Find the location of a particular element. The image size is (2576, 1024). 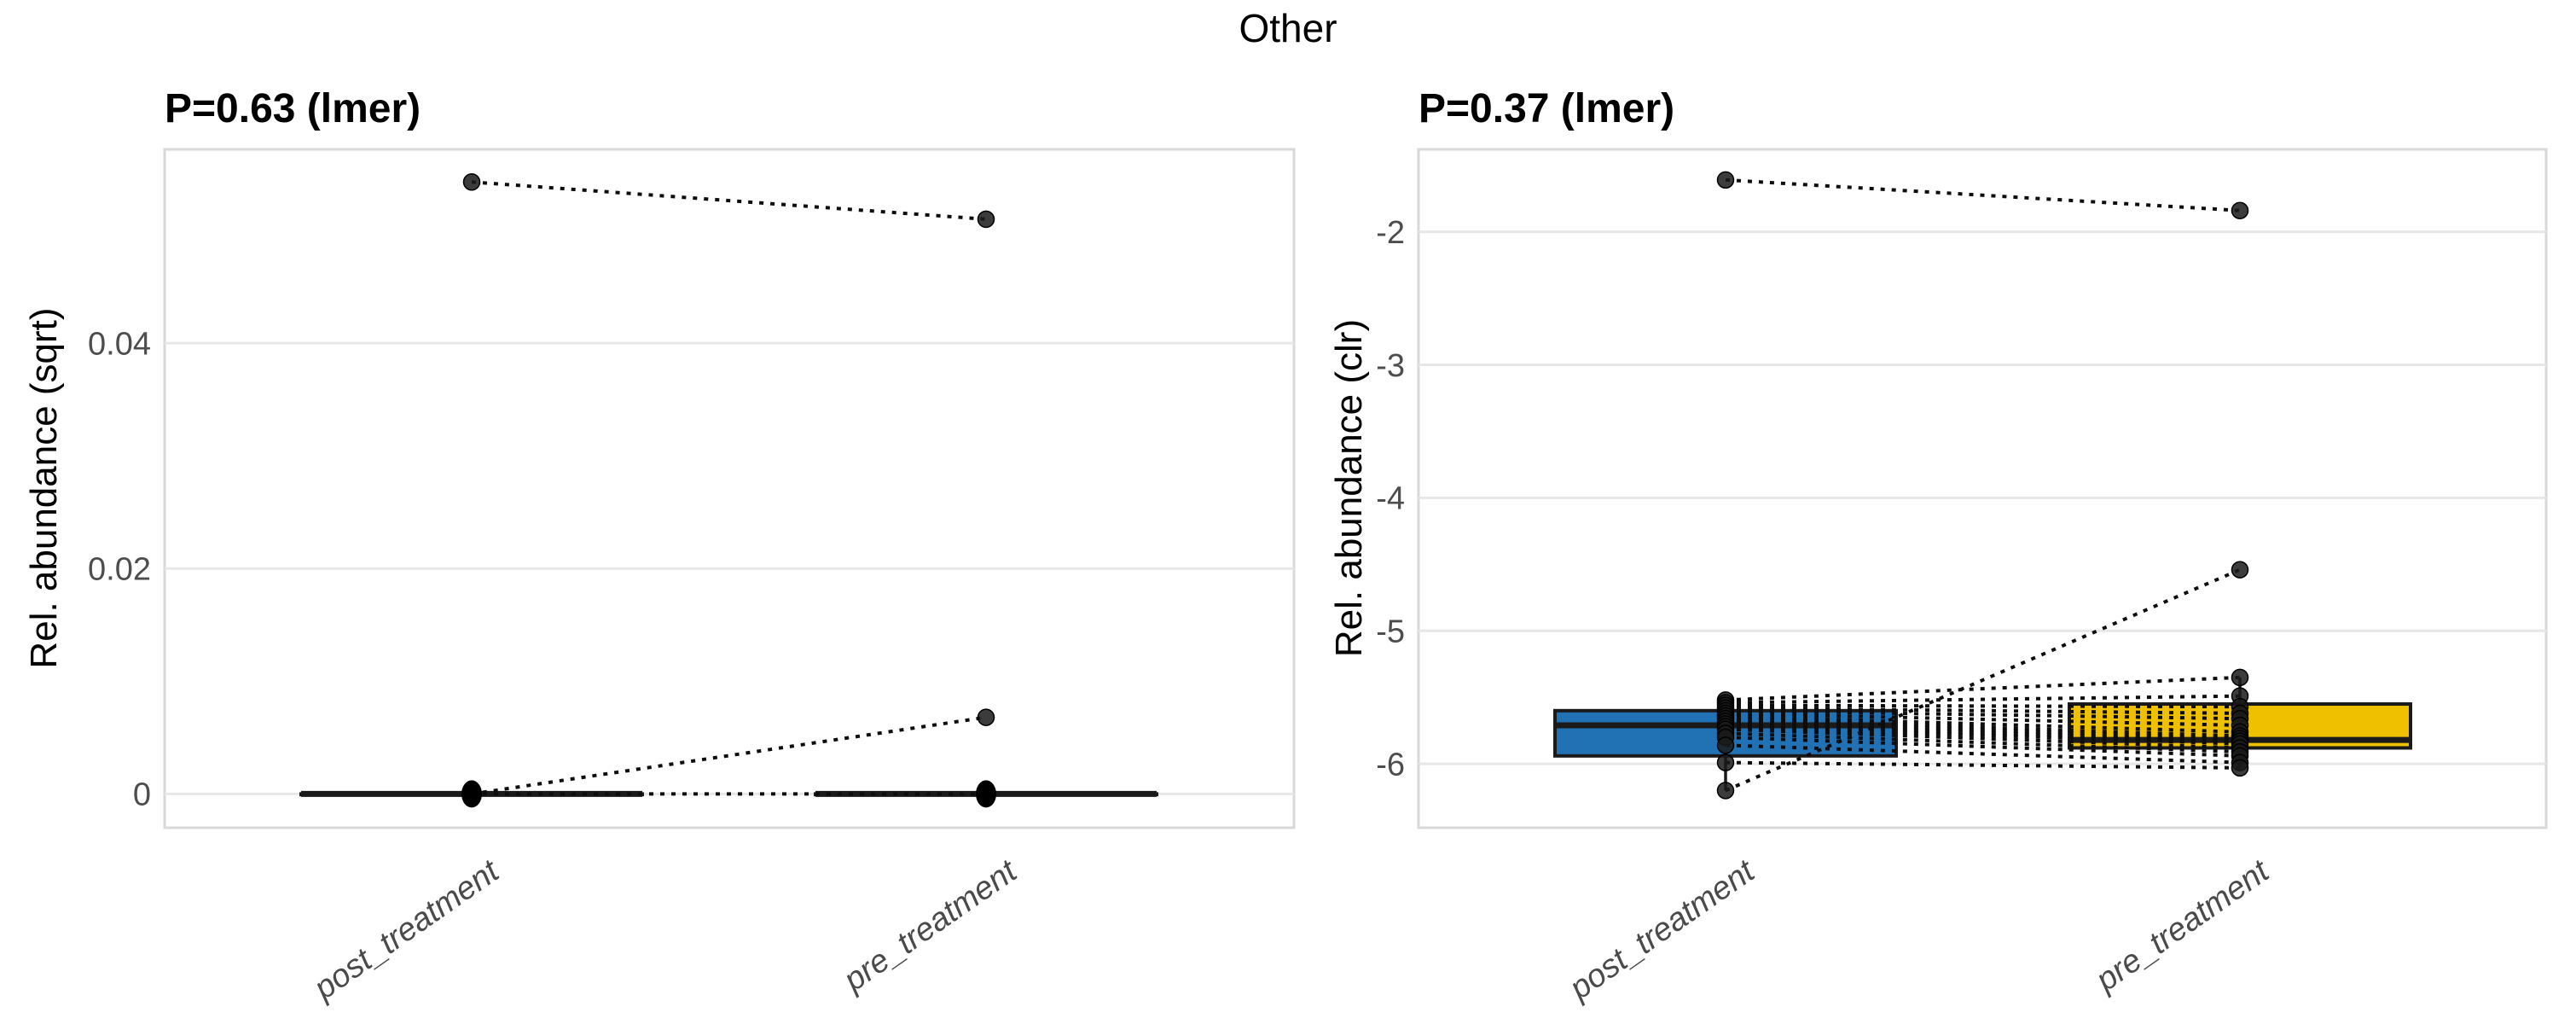

y-tick-label: -2 is located at coordinates (1390, 233).